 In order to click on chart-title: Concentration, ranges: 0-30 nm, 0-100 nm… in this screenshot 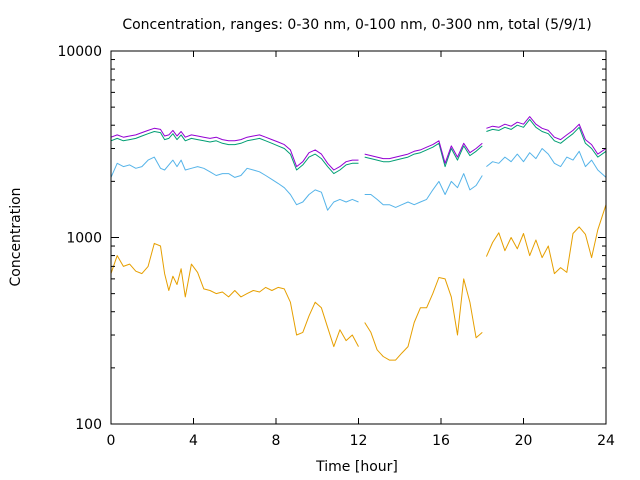, I will do `click(356, 25)`.